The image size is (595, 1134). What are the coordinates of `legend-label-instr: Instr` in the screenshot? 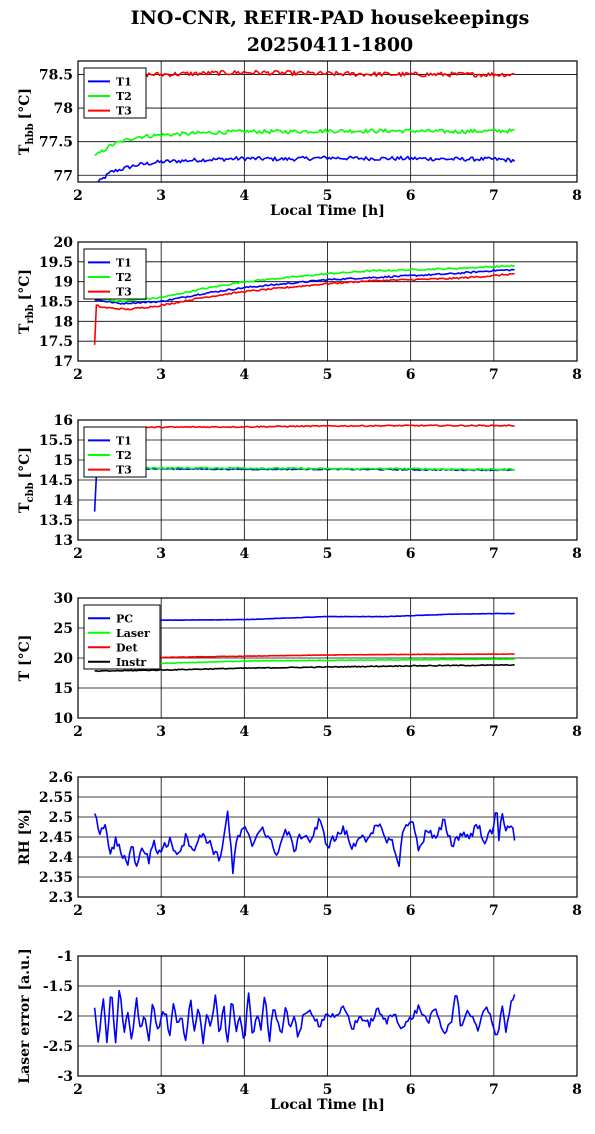 It's located at (131, 662).